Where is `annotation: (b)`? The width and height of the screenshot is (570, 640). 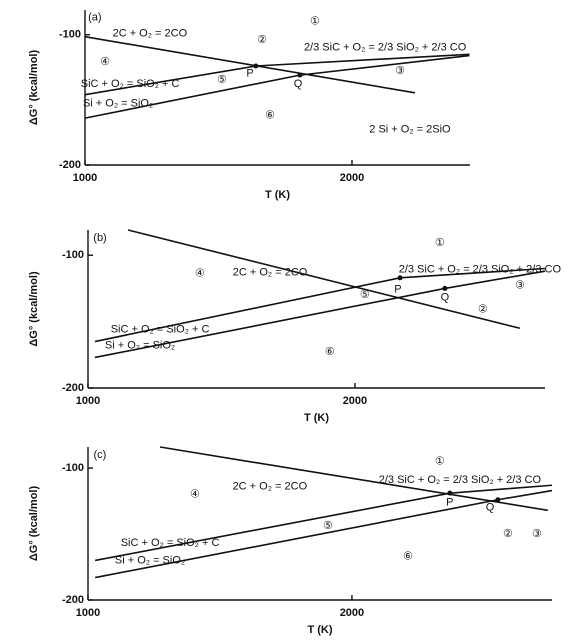
annotation: (b) is located at coordinates (99, 238).